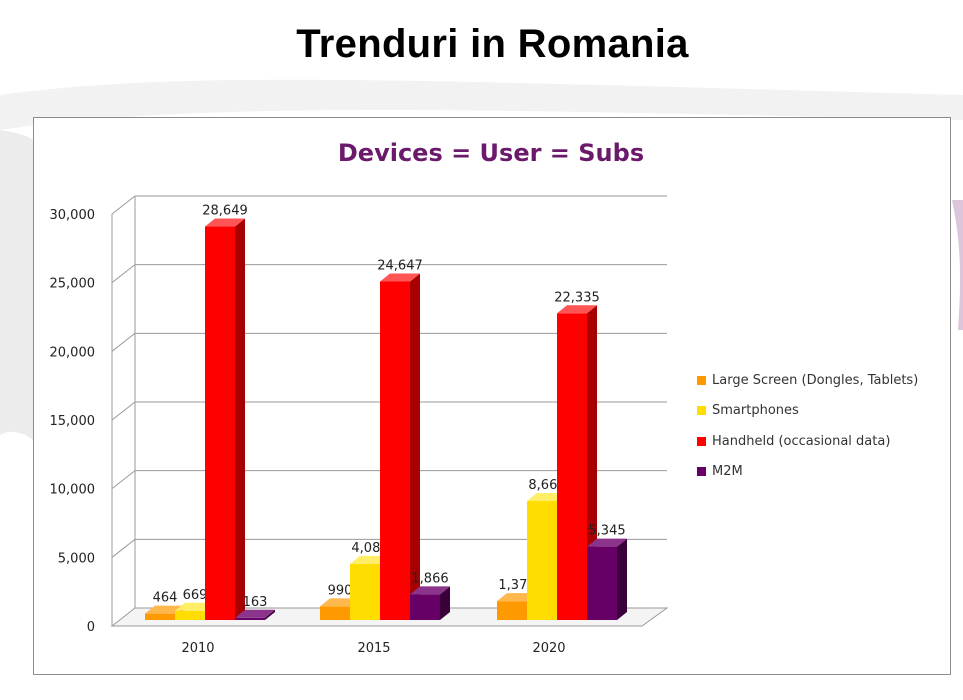 The width and height of the screenshot is (963, 700). What do you see at coordinates (340, 590) in the screenshot?
I see `data-label: 990` at bounding box center [340, 590].